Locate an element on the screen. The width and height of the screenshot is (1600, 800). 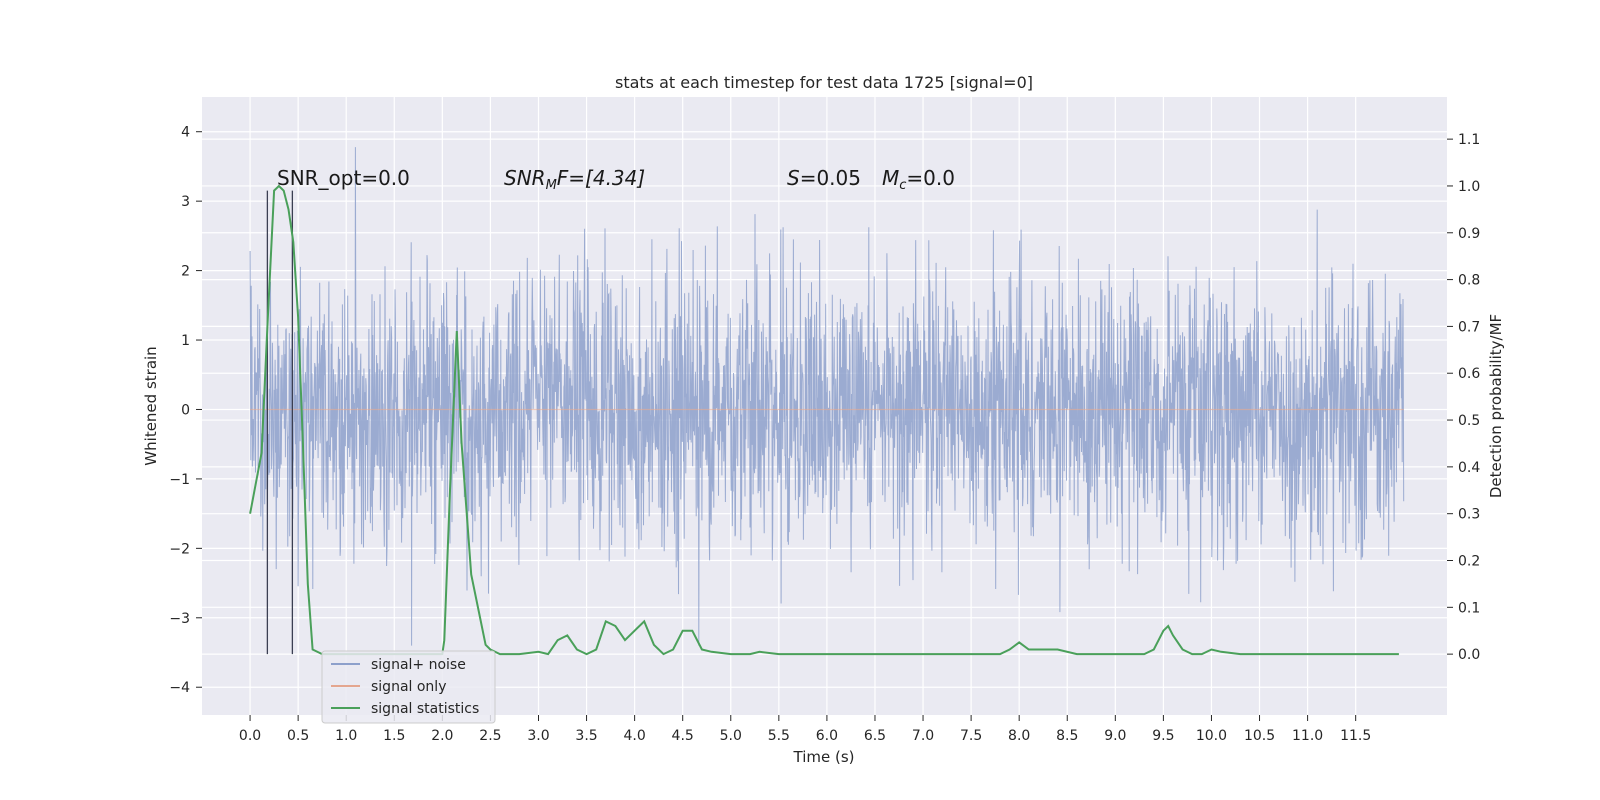
y-right-tick-label: 0.0 is located at coordinates (1469, 655).